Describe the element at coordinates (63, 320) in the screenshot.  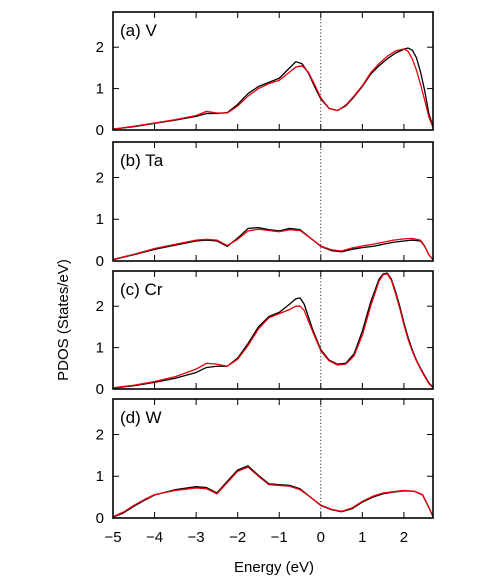
I see `y-axis-title: PDOS (States/eV)` at that location.